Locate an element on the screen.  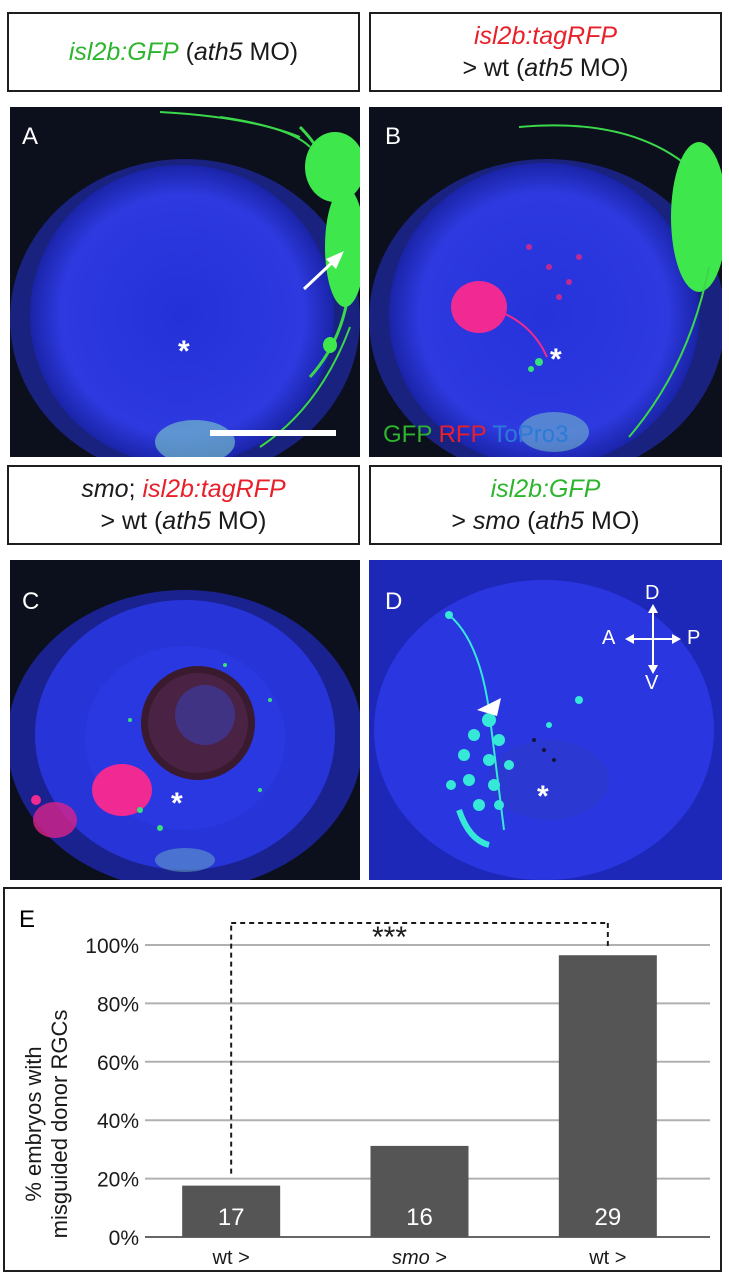
panel-d-label: isl2b:GFP > smo (ath5 MO) is located at coordinates (545, 505).